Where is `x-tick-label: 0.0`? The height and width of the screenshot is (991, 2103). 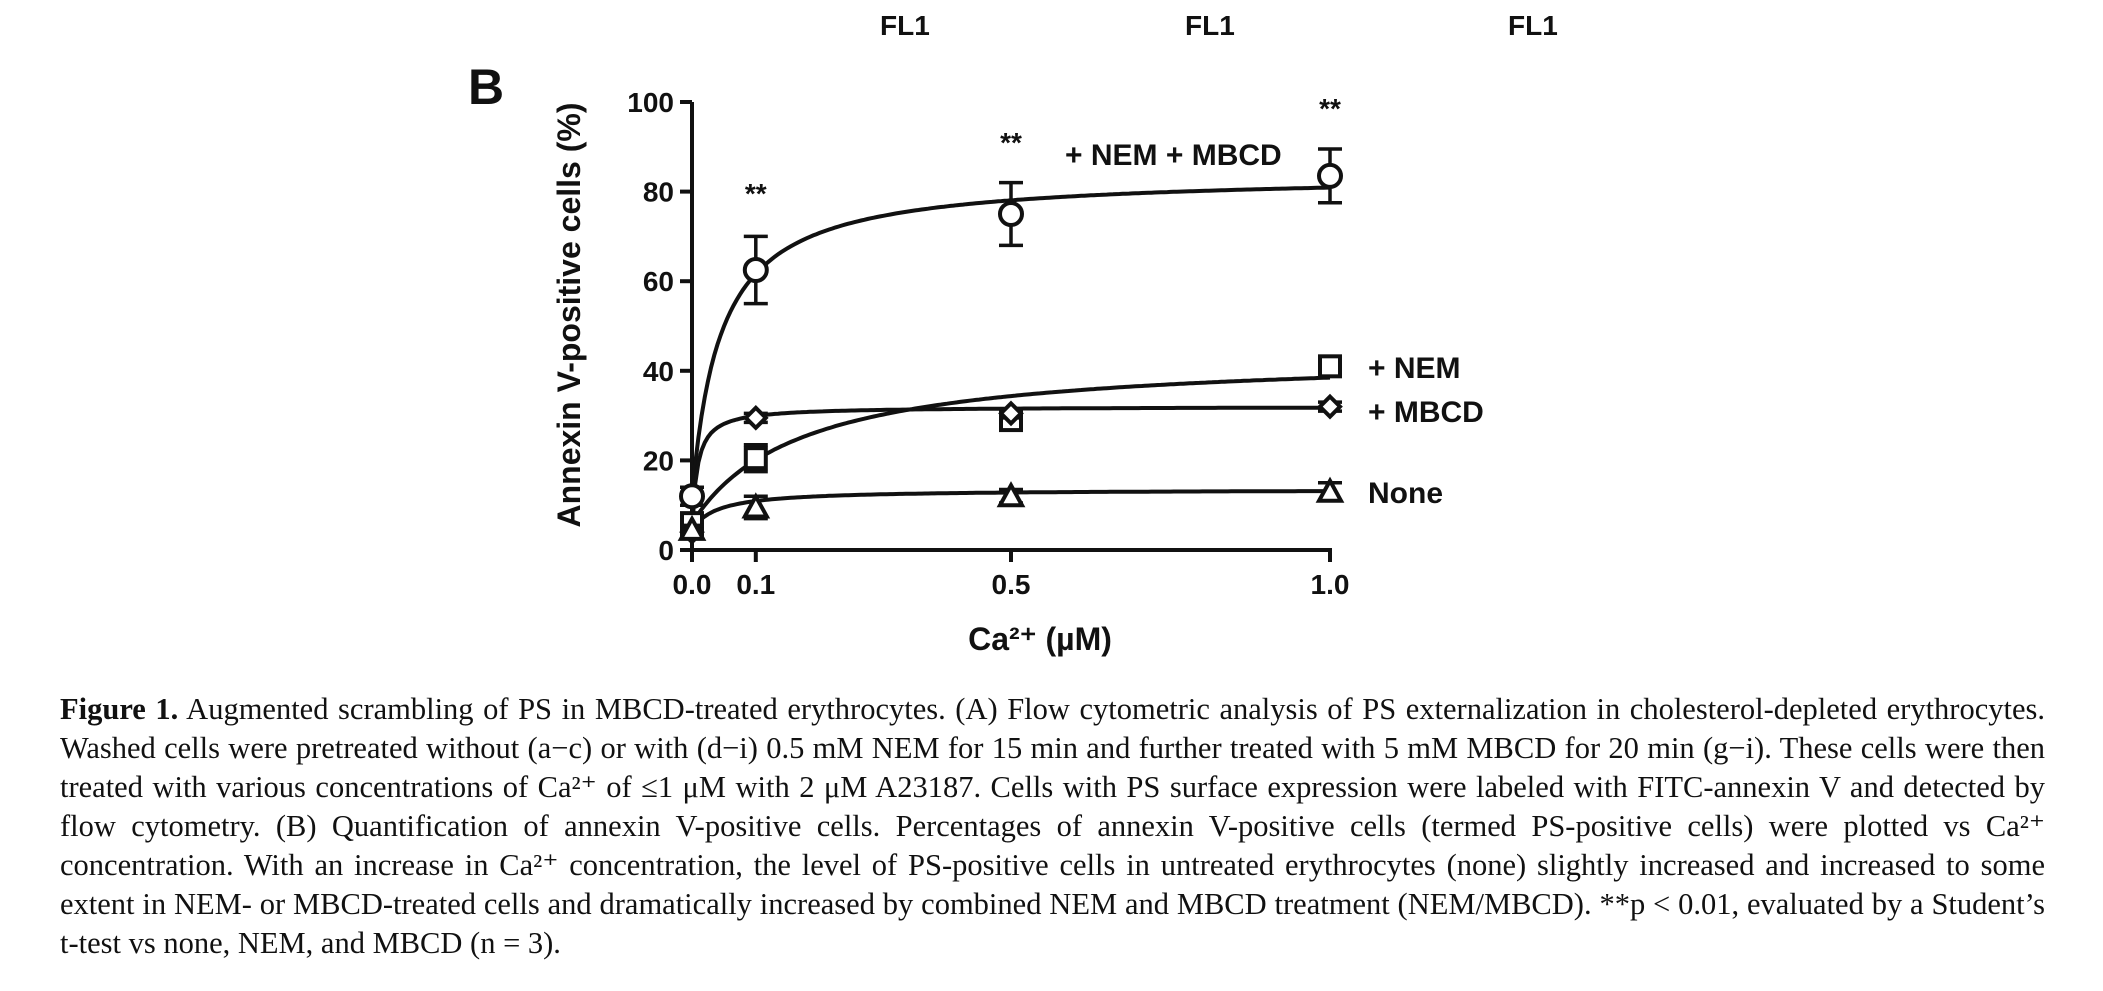 x-tick-label: 0.0 is located at coordinates (692, 584).